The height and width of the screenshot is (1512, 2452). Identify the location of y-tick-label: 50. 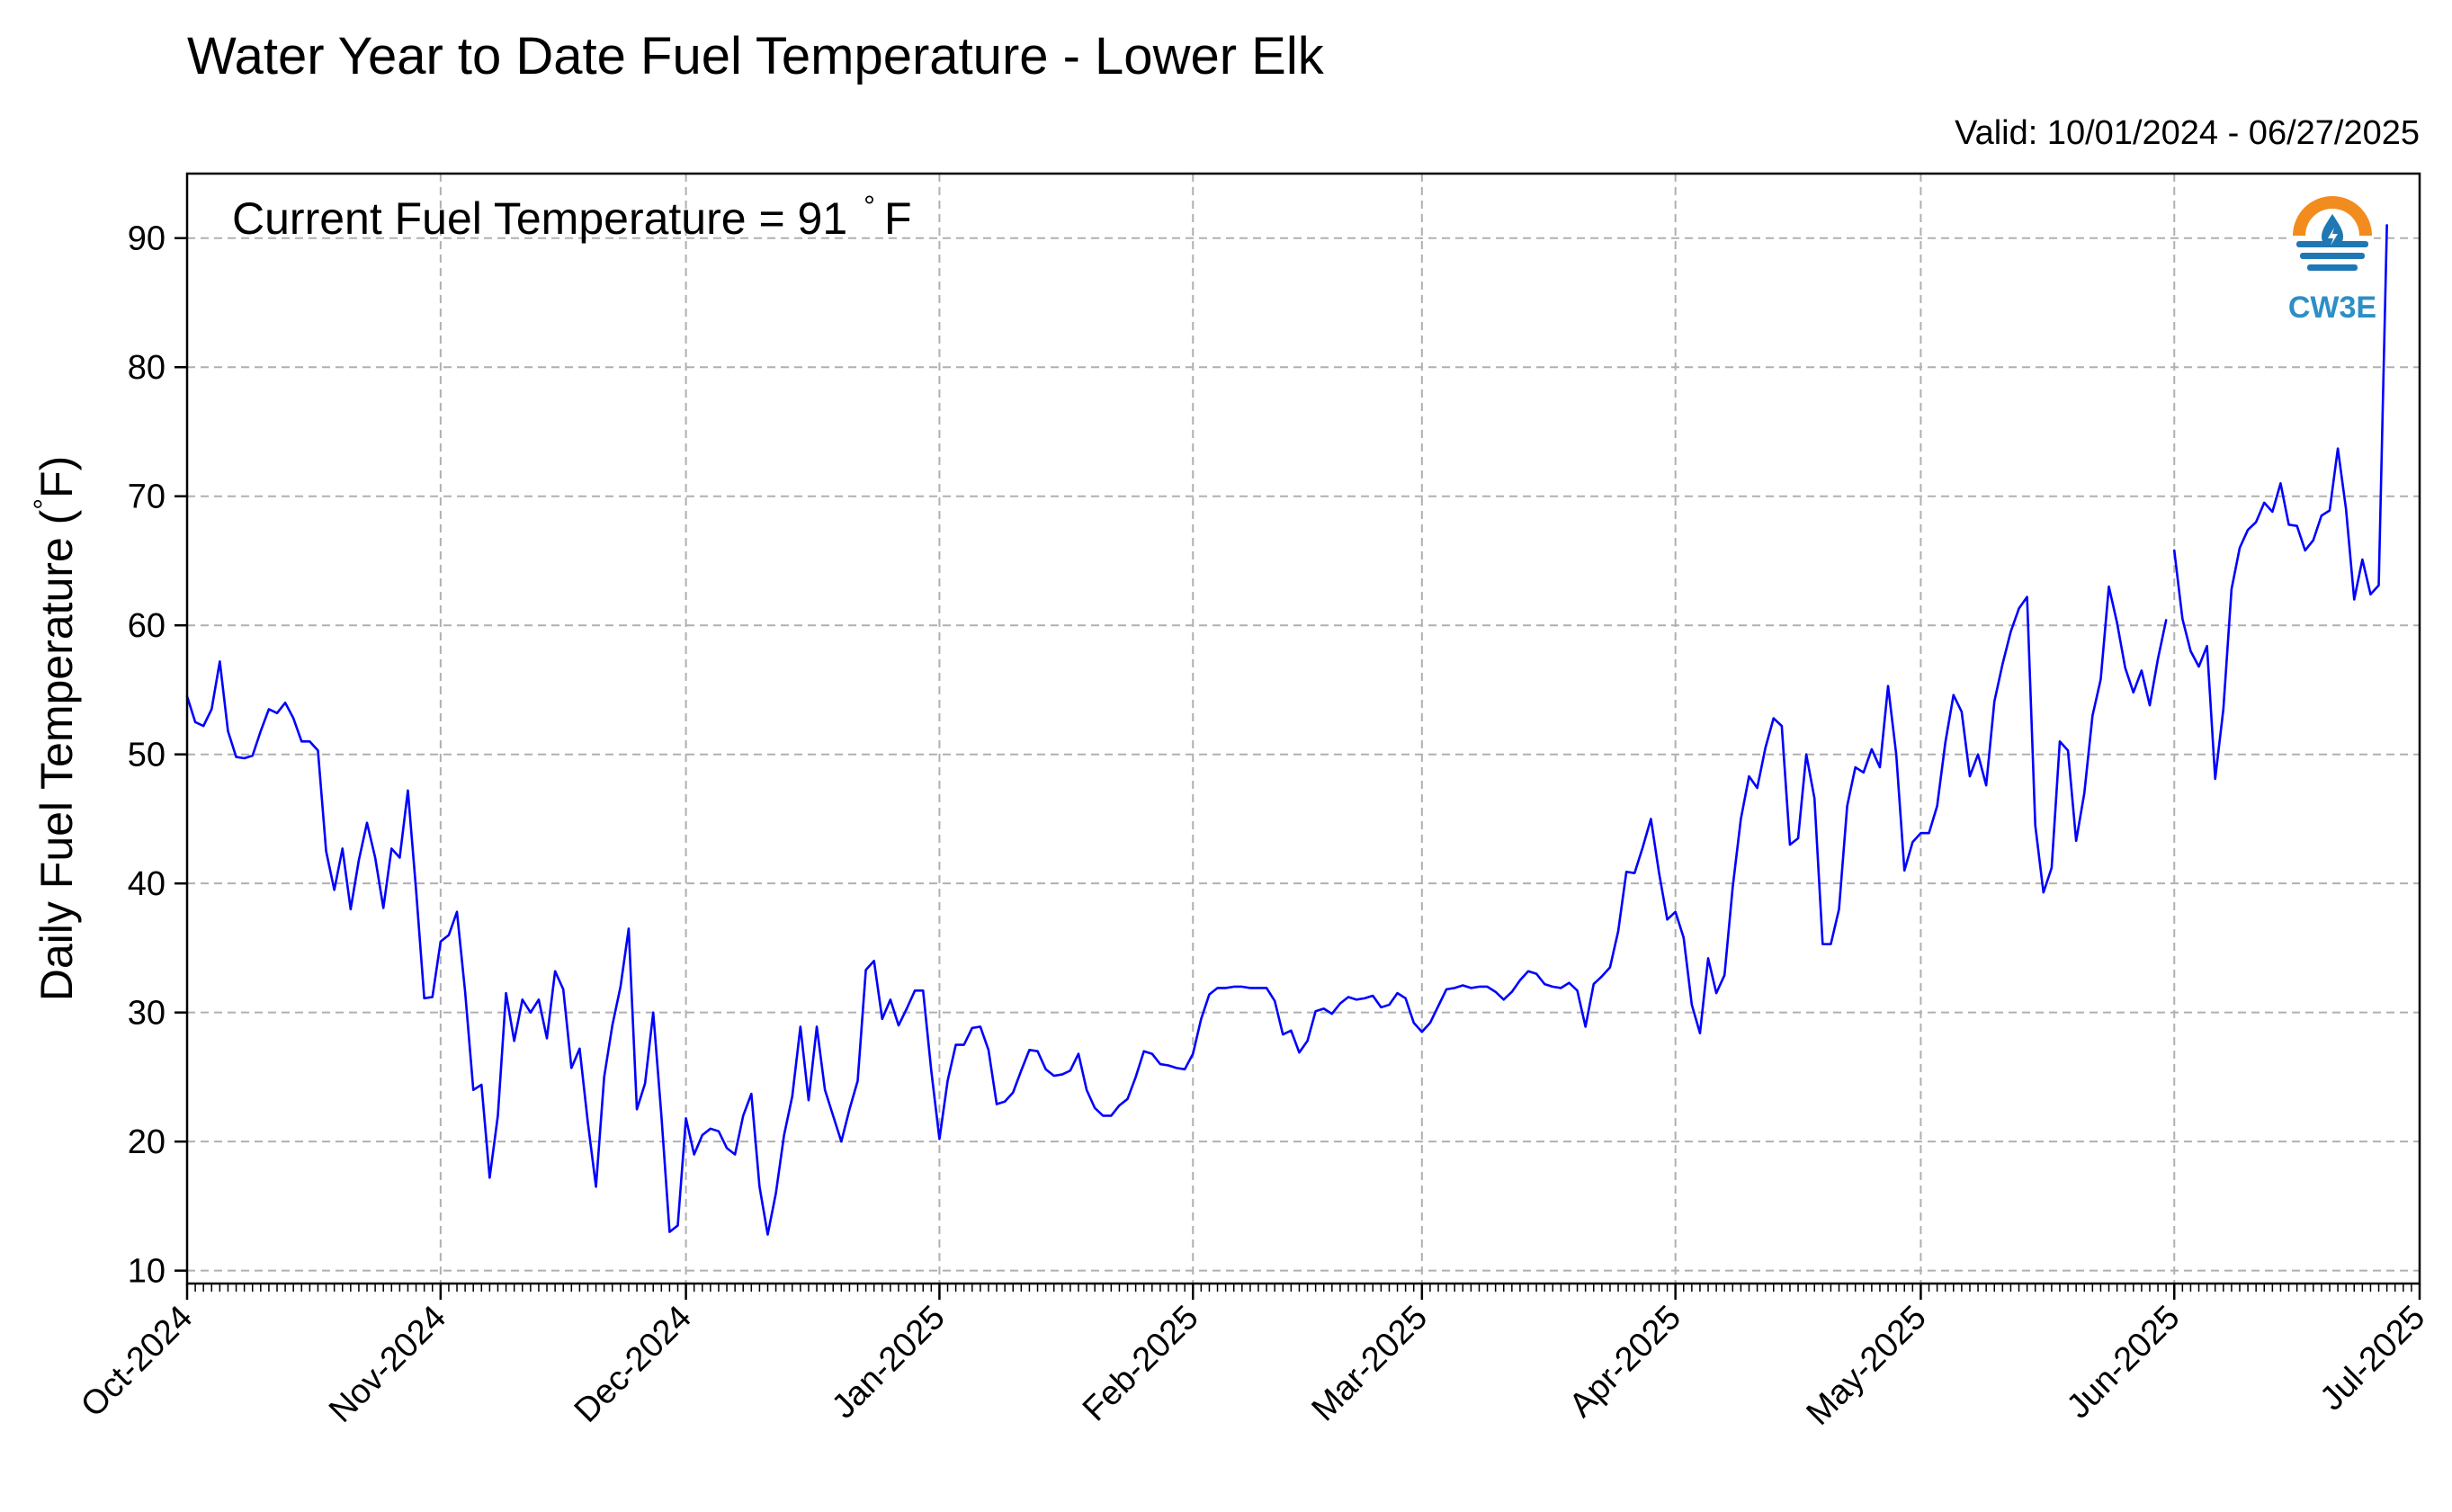
(147, 755).